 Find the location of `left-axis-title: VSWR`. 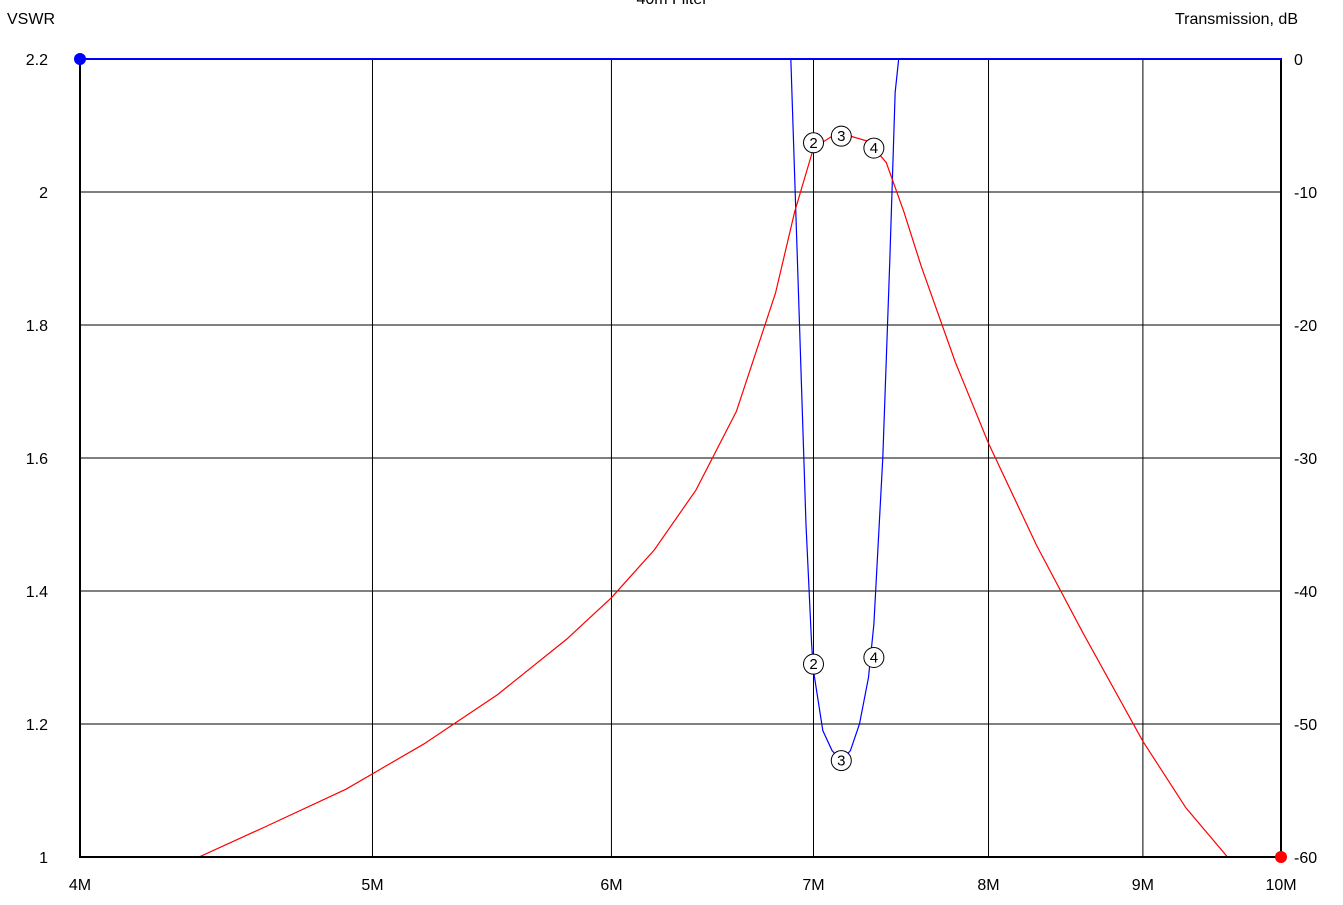

left-axis-title: VSWR is located at coordinates (31, 19).